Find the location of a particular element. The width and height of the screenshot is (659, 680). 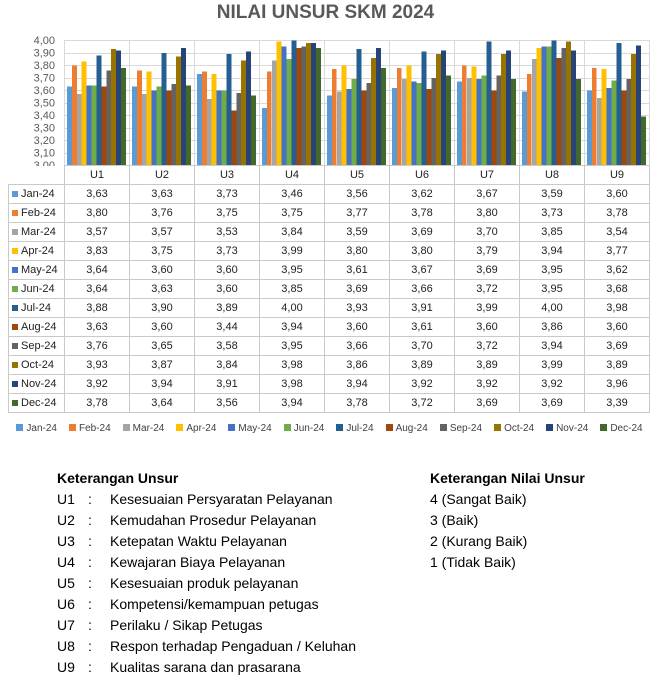

svg-text: 3,70 is located at coordinates (44, 79).